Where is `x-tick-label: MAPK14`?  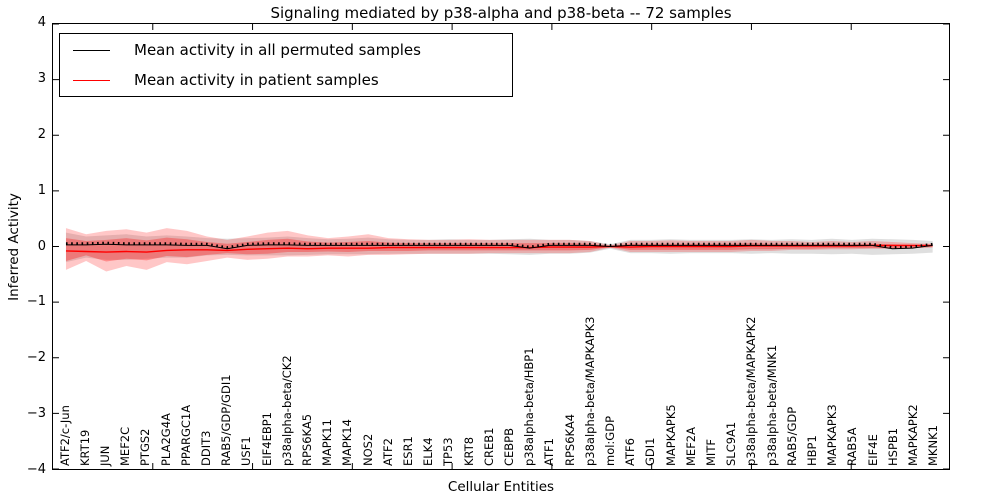 x-tick-label: MAPK14 is located at coordinates (347, 442).